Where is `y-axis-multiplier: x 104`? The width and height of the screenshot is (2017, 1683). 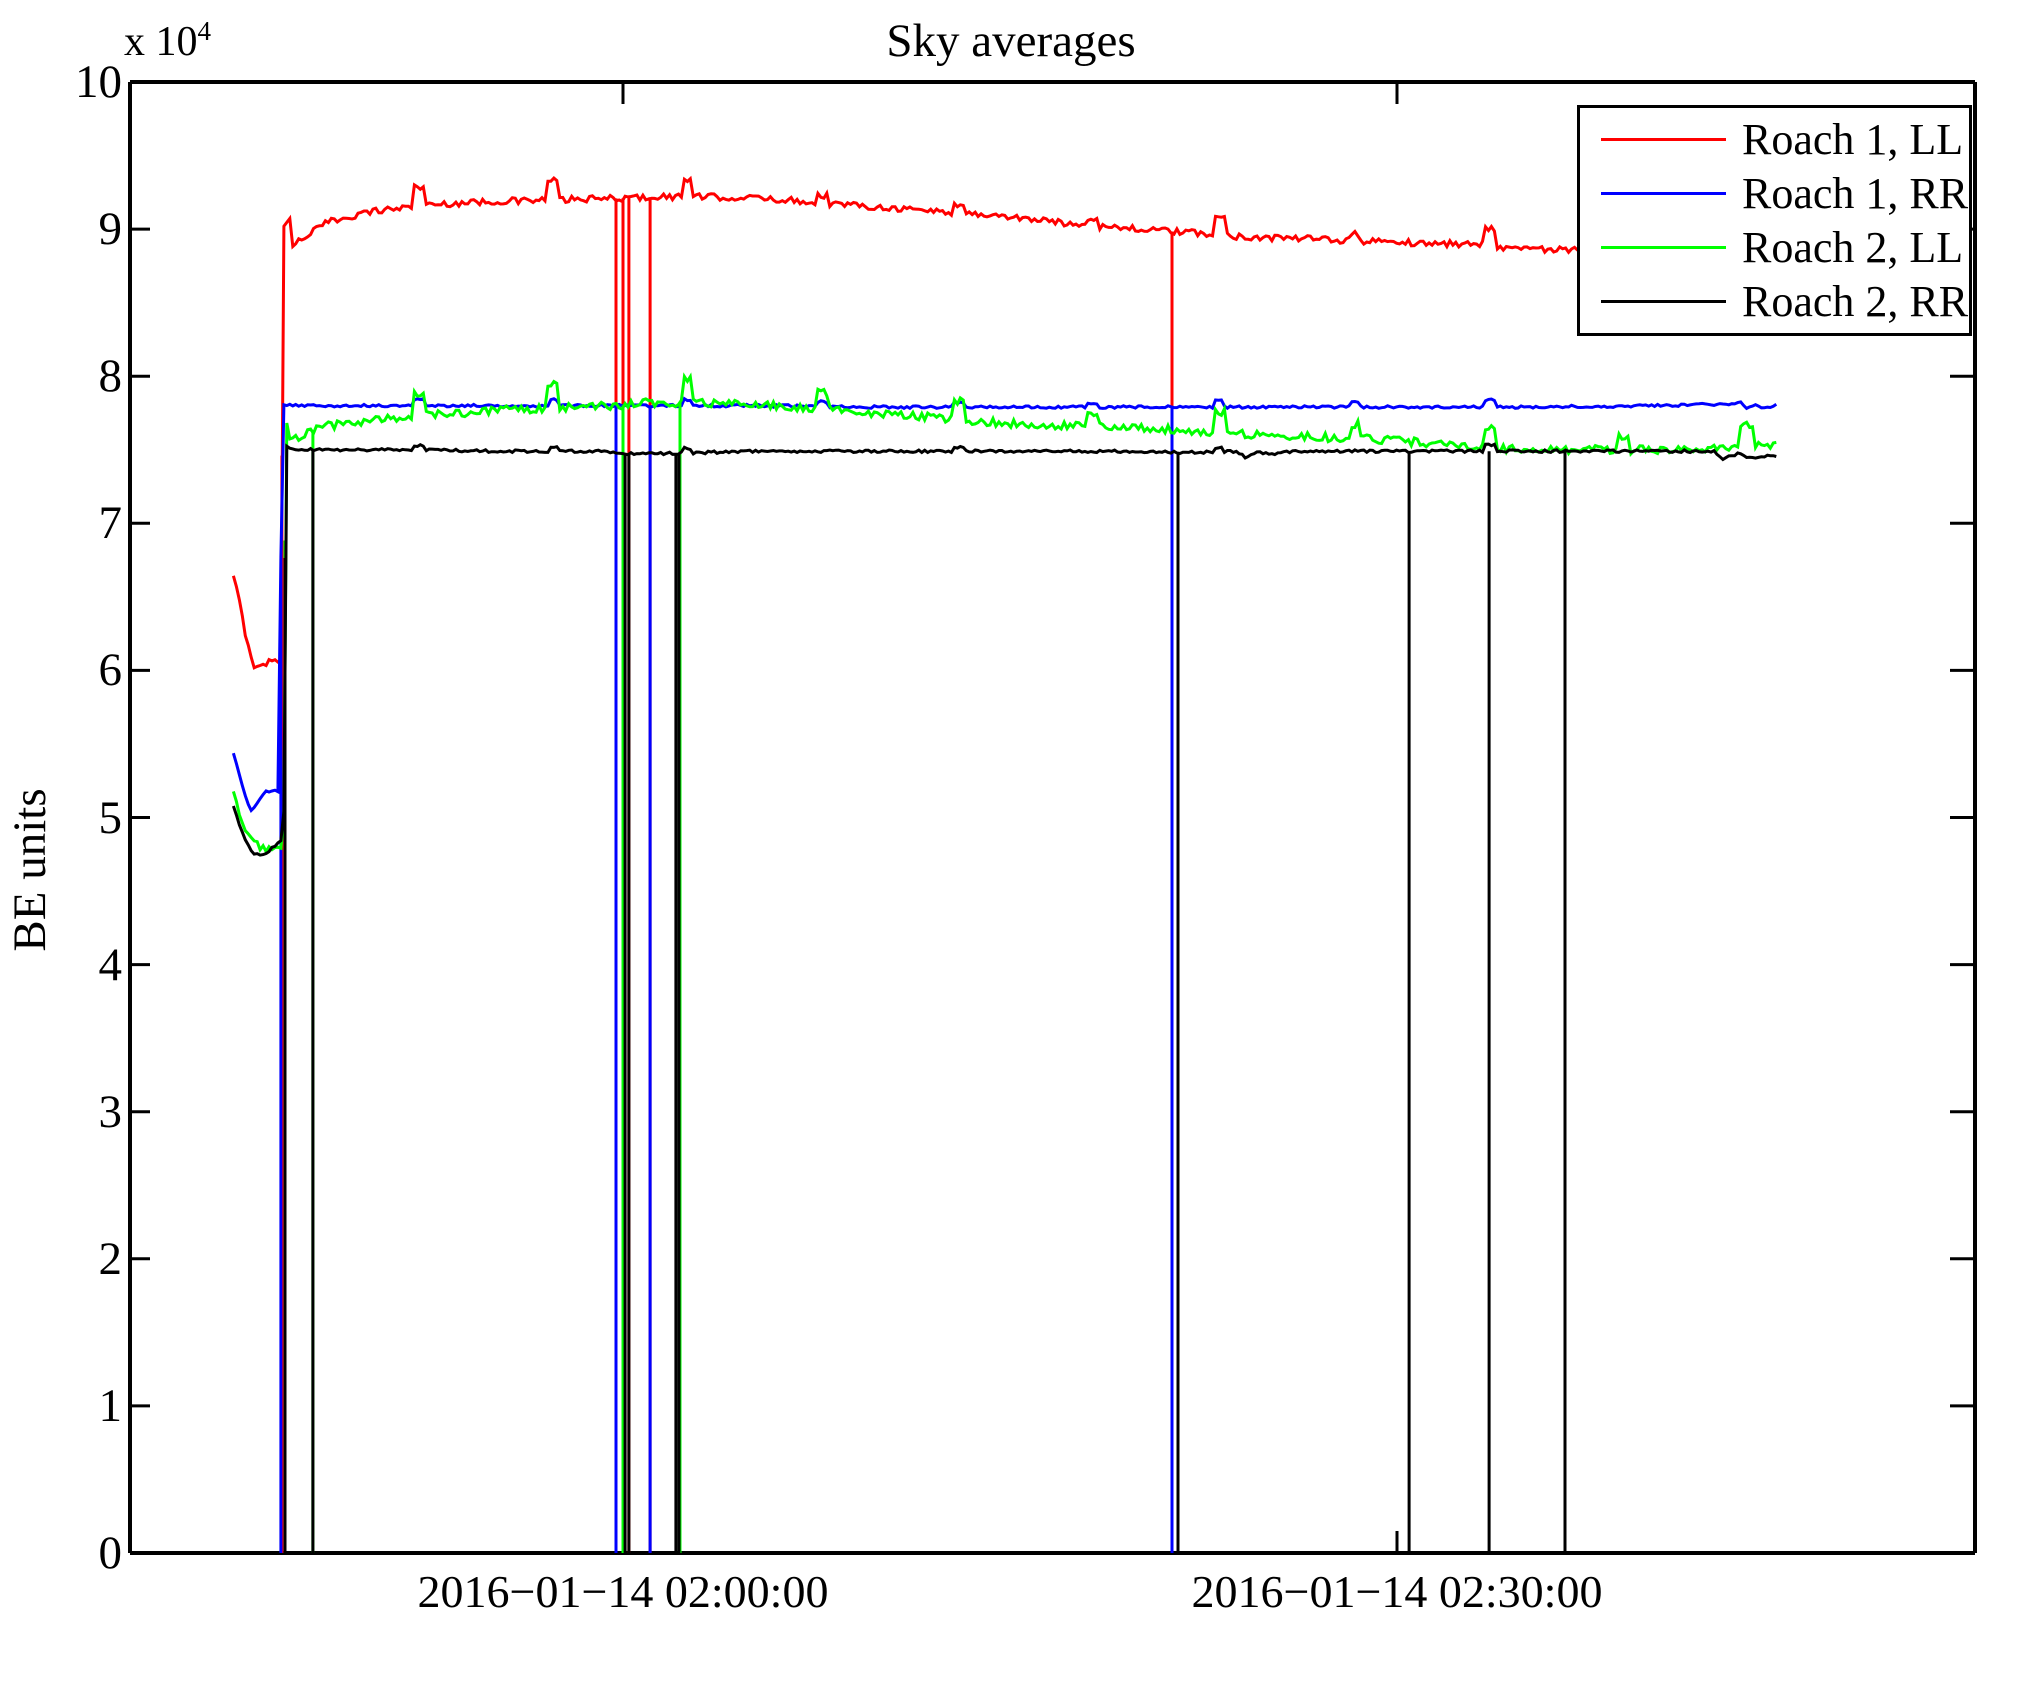 y-axis-multiplier: x 104 is located at coordinates (167, 41).